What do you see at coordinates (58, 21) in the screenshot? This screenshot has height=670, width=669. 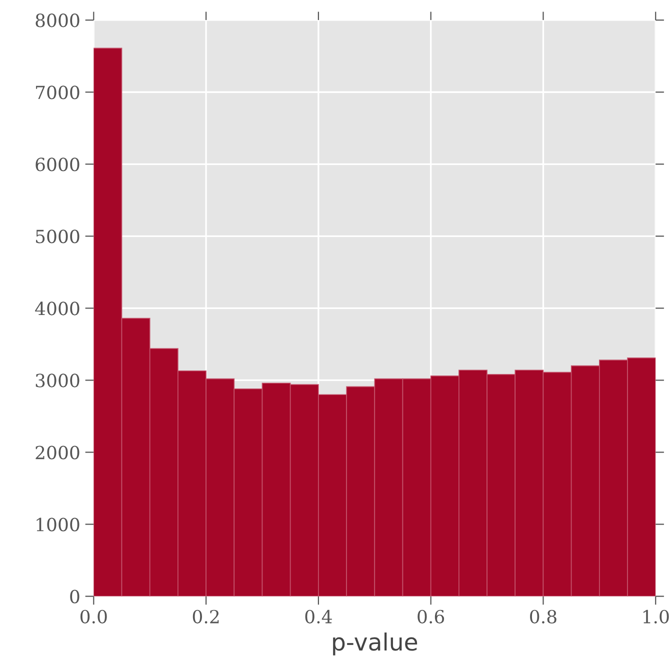 I see `y-tick-label: 8000` at bounding box center [58, 21].